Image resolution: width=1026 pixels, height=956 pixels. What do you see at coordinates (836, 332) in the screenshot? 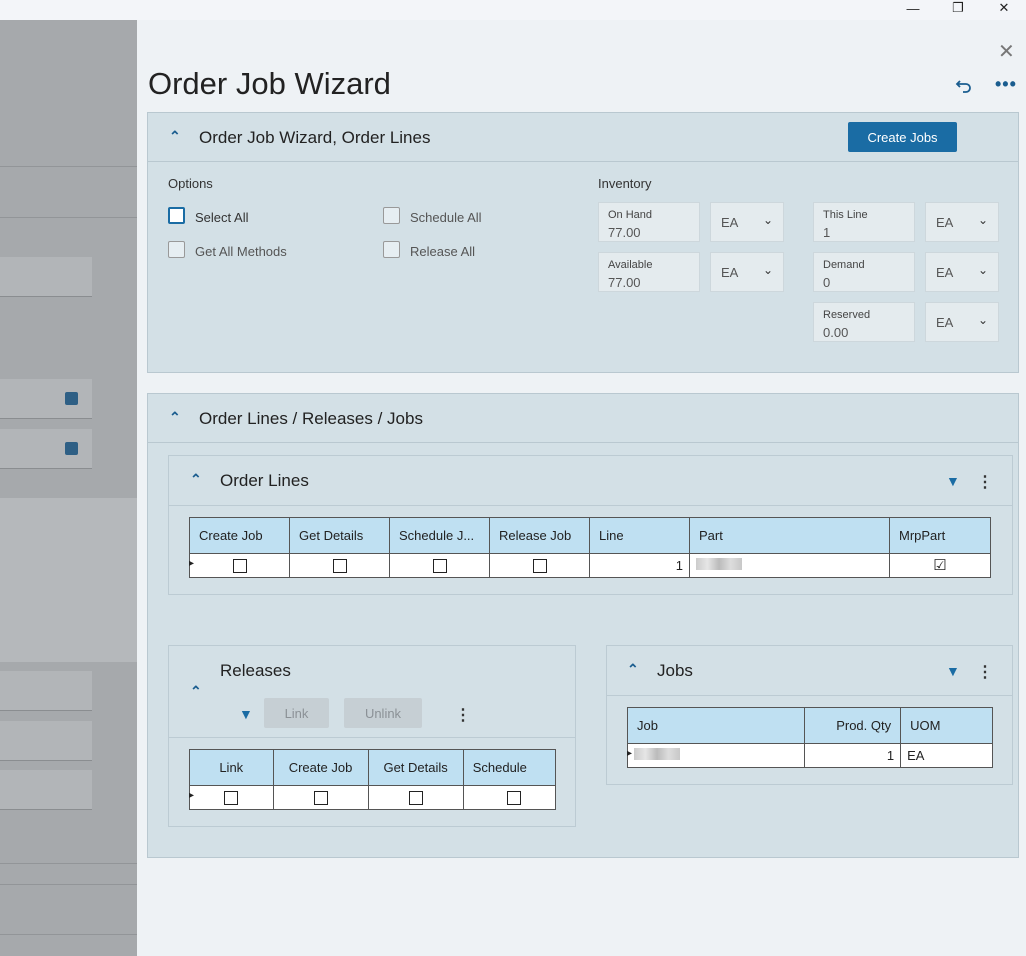
I see `reserved-value: 0.00` at bounding box center [836, 332].